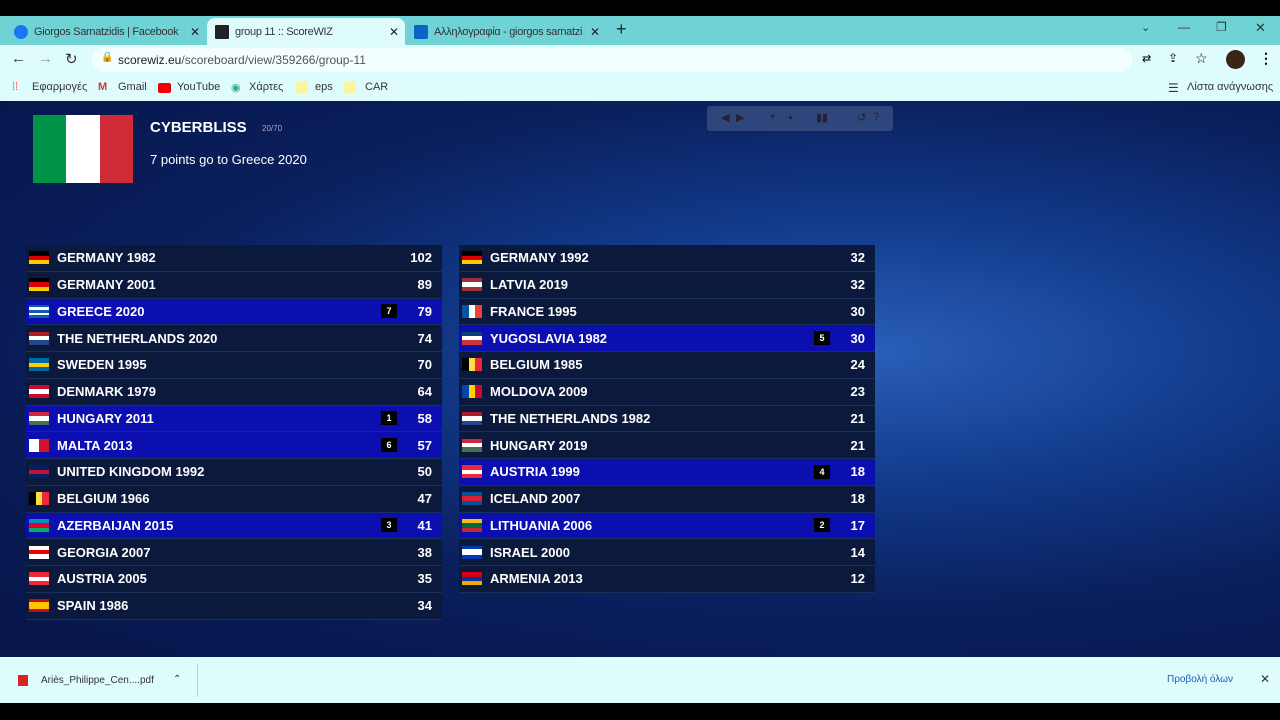  What do you see at coordinates (424, 285) in the screenshot?
I see `entry-points: 89` at bounding box center [424, 285].